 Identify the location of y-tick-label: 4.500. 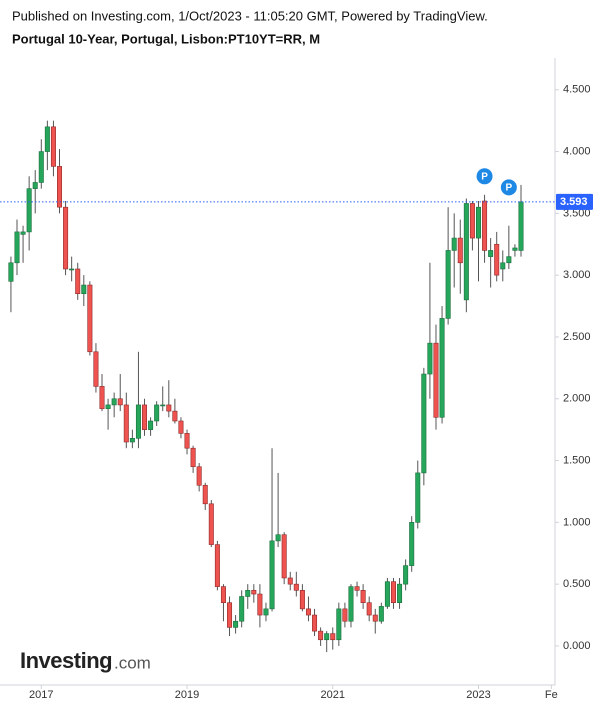
(577, 90).